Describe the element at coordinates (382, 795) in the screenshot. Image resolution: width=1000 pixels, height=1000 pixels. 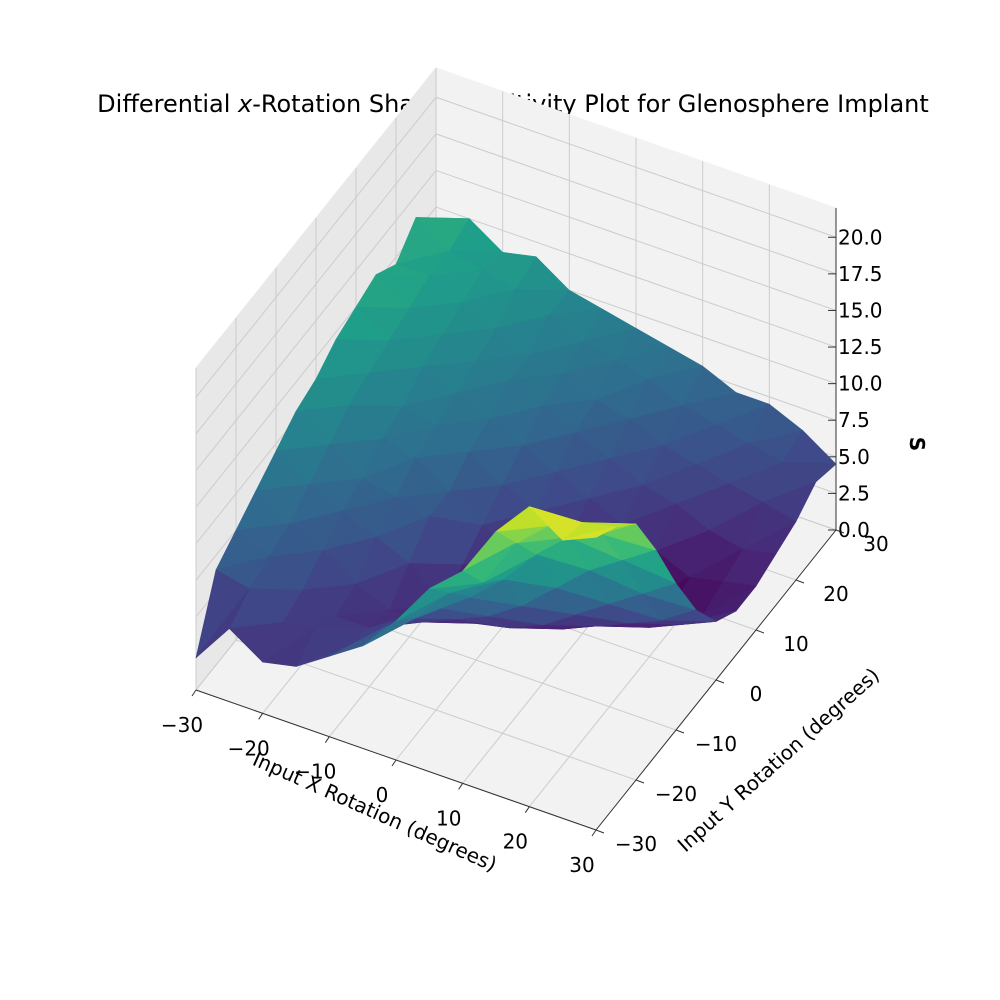
I see `x-tick-label: 0` at that location.